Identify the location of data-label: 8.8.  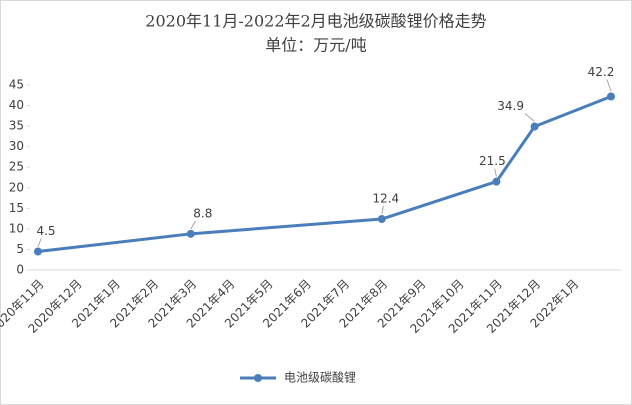
(202, 213).